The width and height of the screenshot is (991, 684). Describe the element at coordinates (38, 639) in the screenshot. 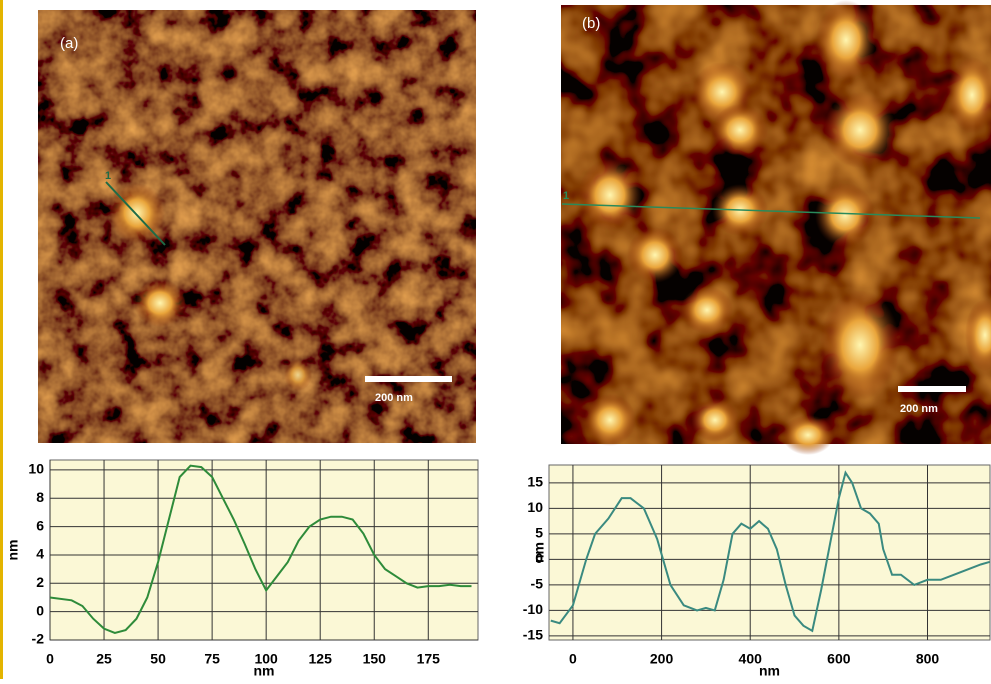

I see `y-tick-label: -2` at that location.